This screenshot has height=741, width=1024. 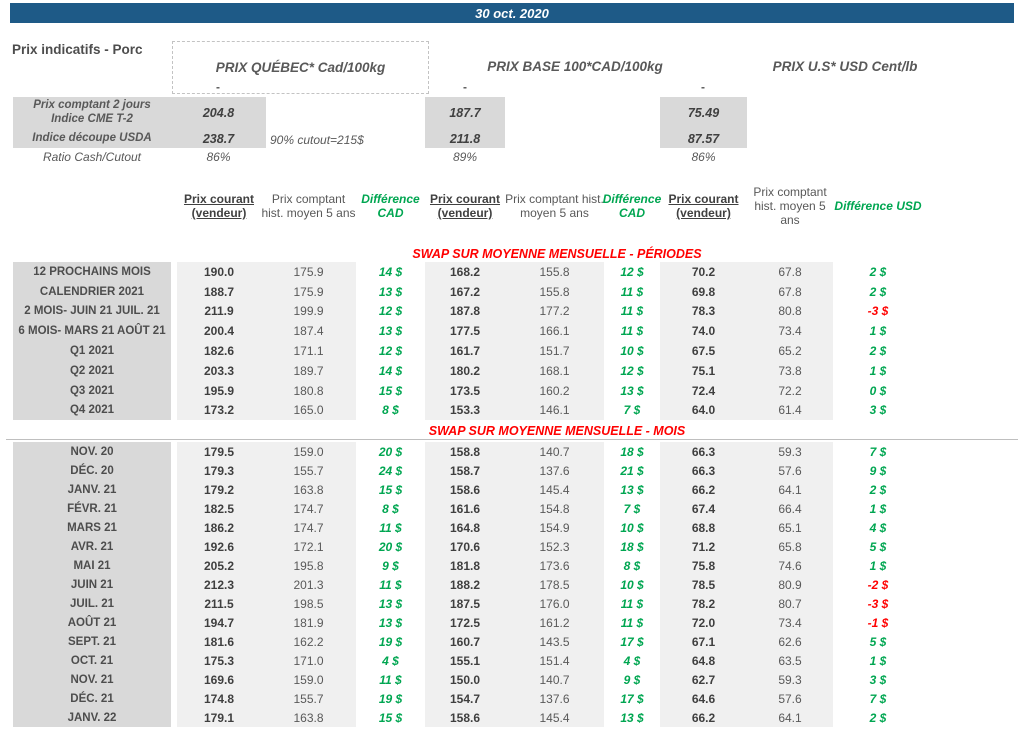 I want to click on value-cell: 57.6, so click(x=790, y=698).